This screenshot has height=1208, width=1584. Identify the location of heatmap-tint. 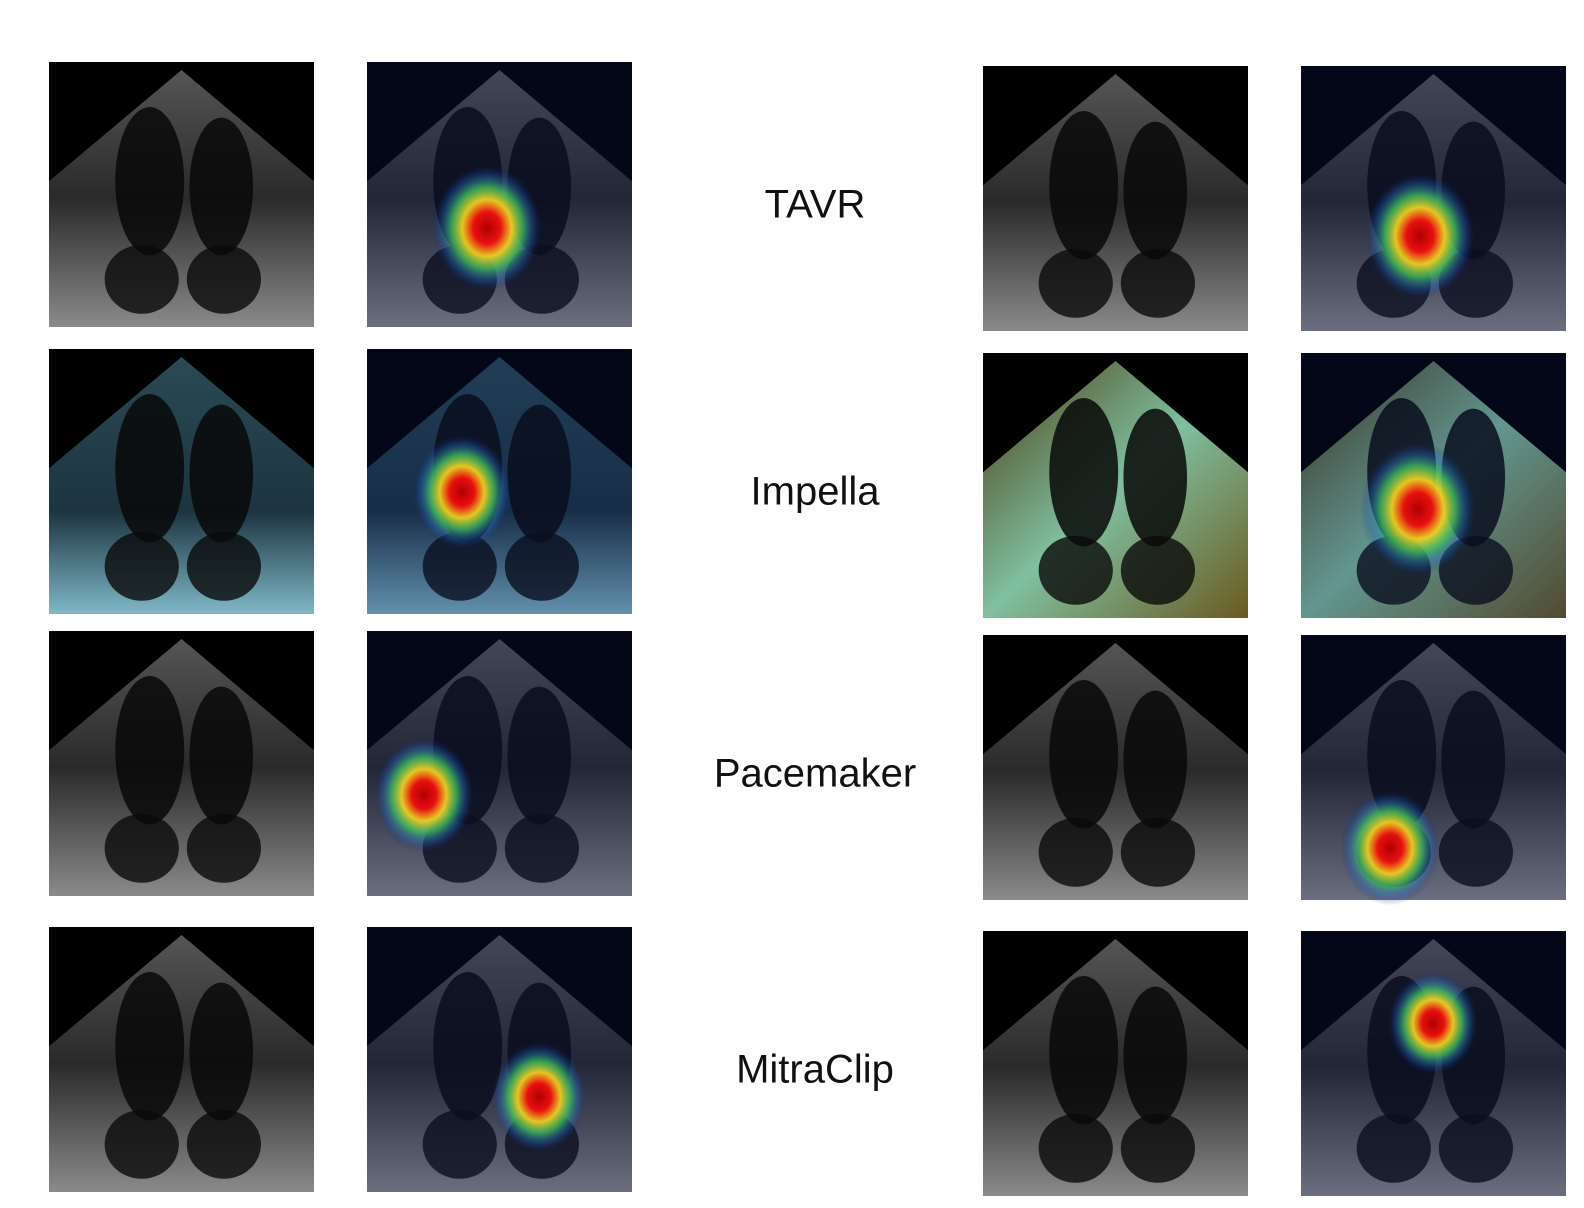
(499, 1059).